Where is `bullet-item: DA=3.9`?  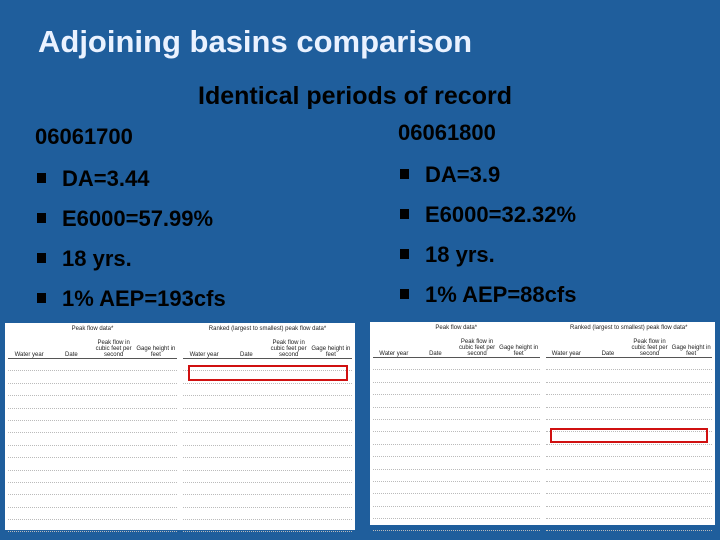 bullet-item: DA=3.9 is located at coordinates (487, 182).